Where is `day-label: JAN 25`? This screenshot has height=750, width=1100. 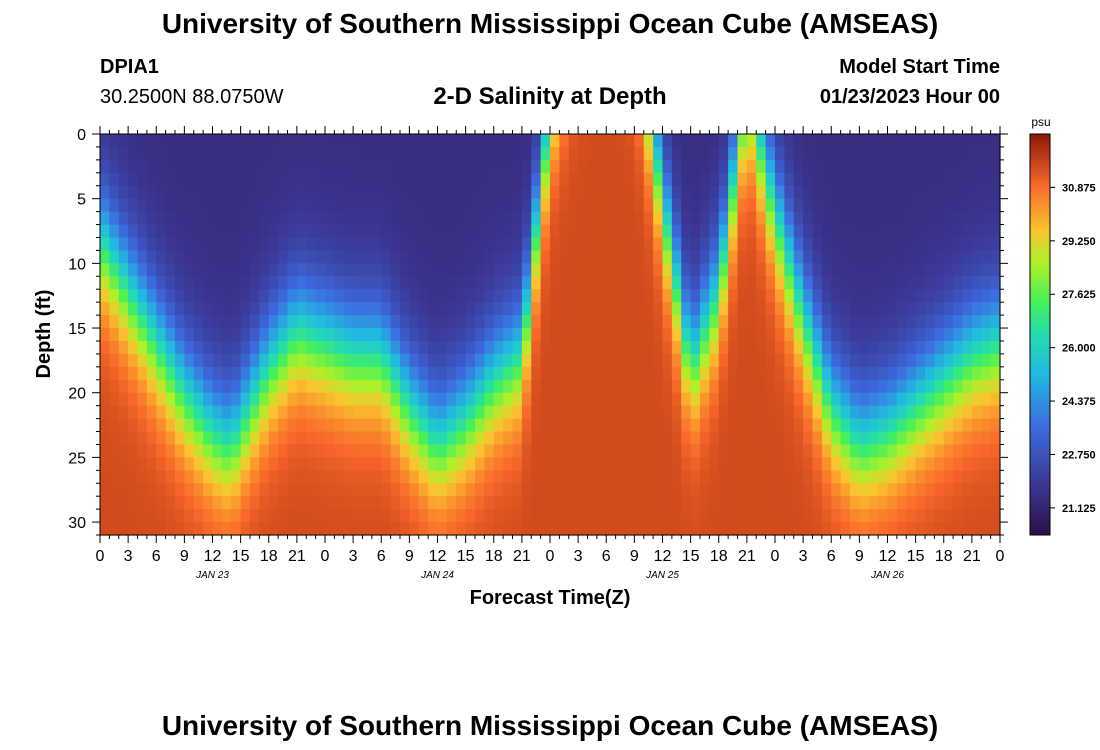
day-label: JAN 25 is located at coordinates (662, 575).